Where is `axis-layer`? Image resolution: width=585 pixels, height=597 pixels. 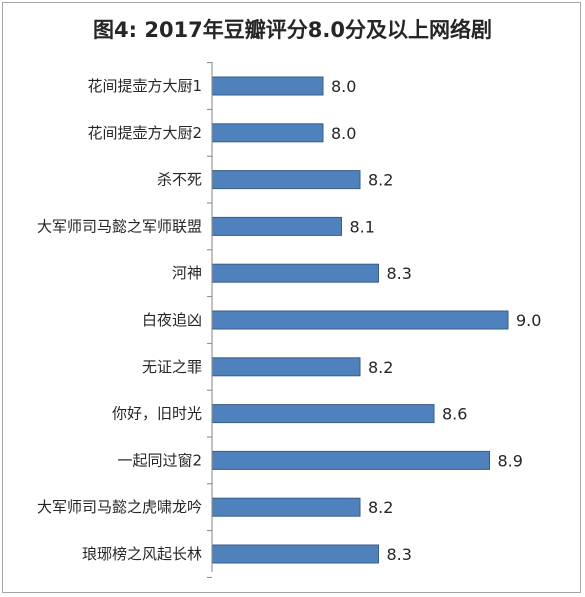 axis-layer is located at coordinates (210, 320).